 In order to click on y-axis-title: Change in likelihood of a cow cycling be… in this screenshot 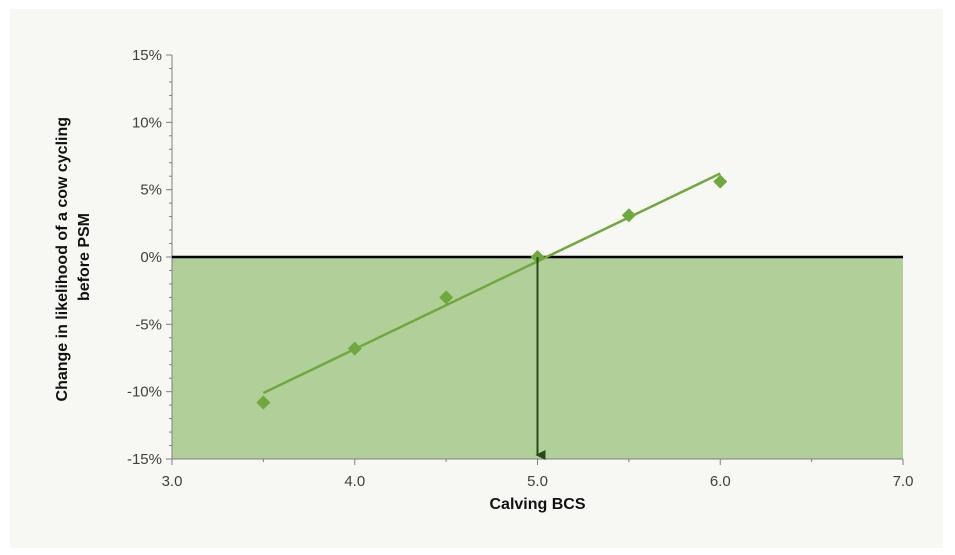, I will do `click(73, 257)`.